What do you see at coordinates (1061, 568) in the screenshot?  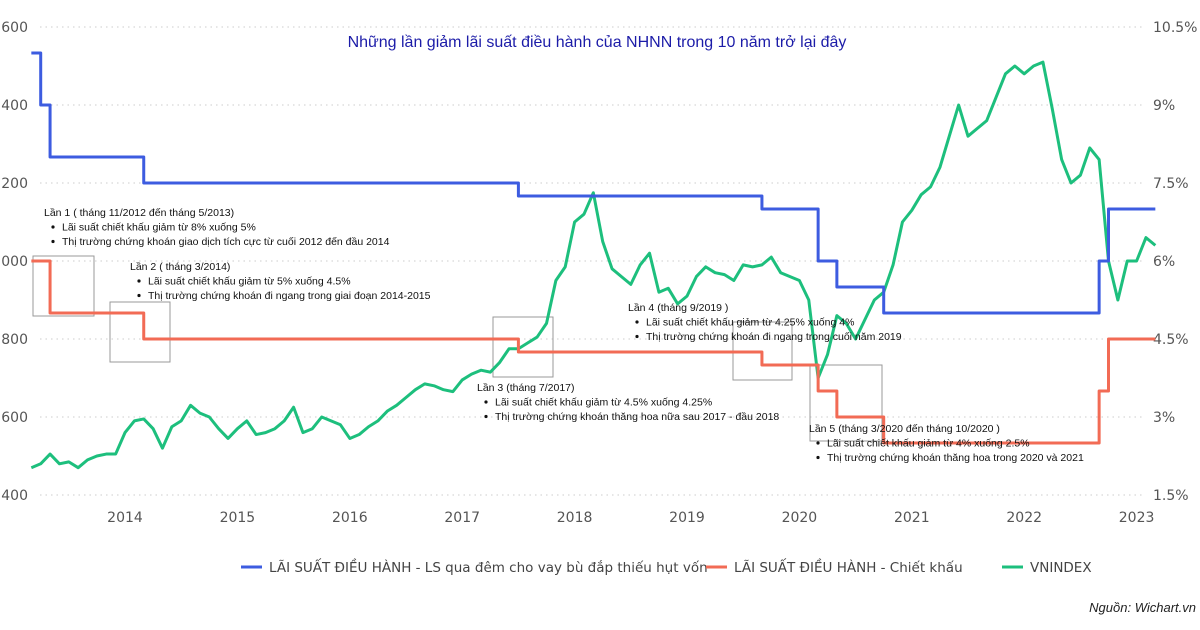 I see `legend-label: VNINDEX` at bounding box center [1061, 568].